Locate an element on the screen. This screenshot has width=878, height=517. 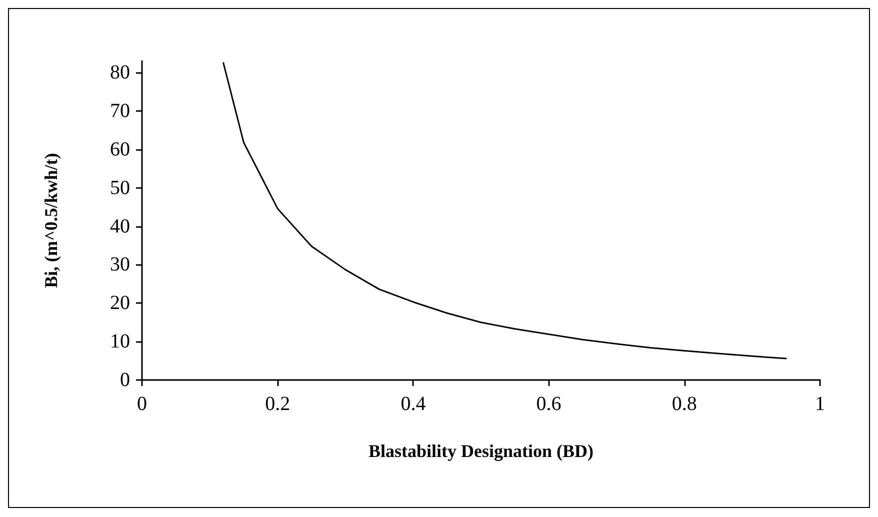
x-tick-label: 0.4 is located at coordinates (413, 404).